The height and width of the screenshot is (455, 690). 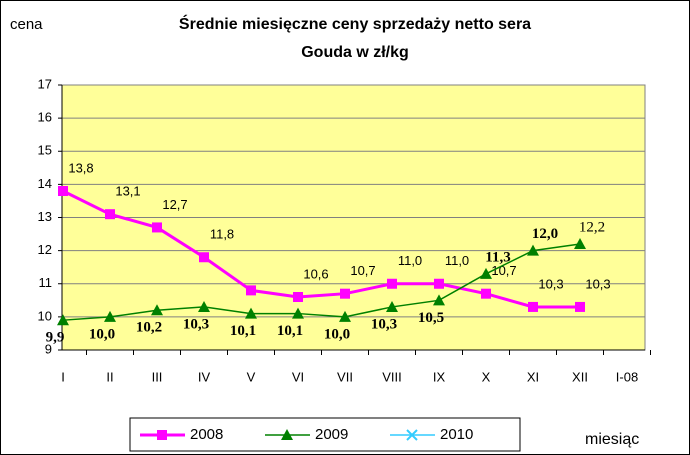 What do you see at coordinates (48, 348) in the screenshot?
I see `y-tick-label: 9` at bounding box center [48, 348].